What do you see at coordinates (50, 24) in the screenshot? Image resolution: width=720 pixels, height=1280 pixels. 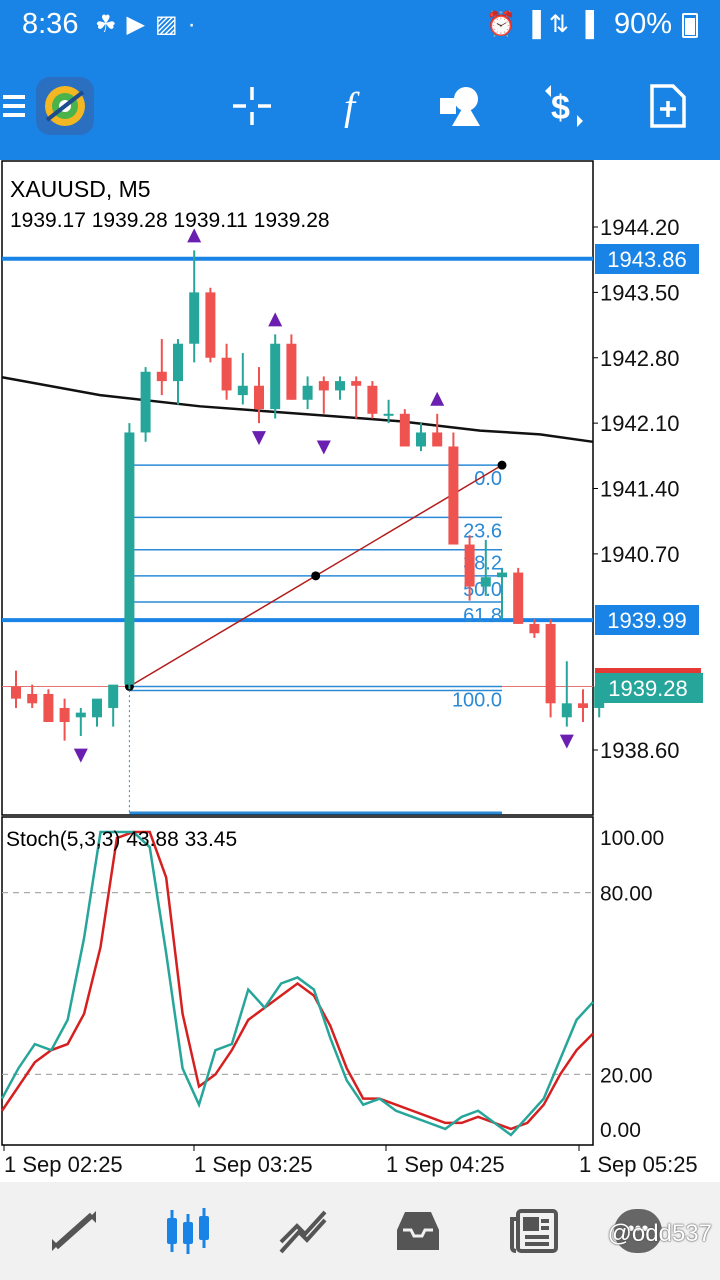 I see `clock: 8:36` at bounding box center [50, 24].